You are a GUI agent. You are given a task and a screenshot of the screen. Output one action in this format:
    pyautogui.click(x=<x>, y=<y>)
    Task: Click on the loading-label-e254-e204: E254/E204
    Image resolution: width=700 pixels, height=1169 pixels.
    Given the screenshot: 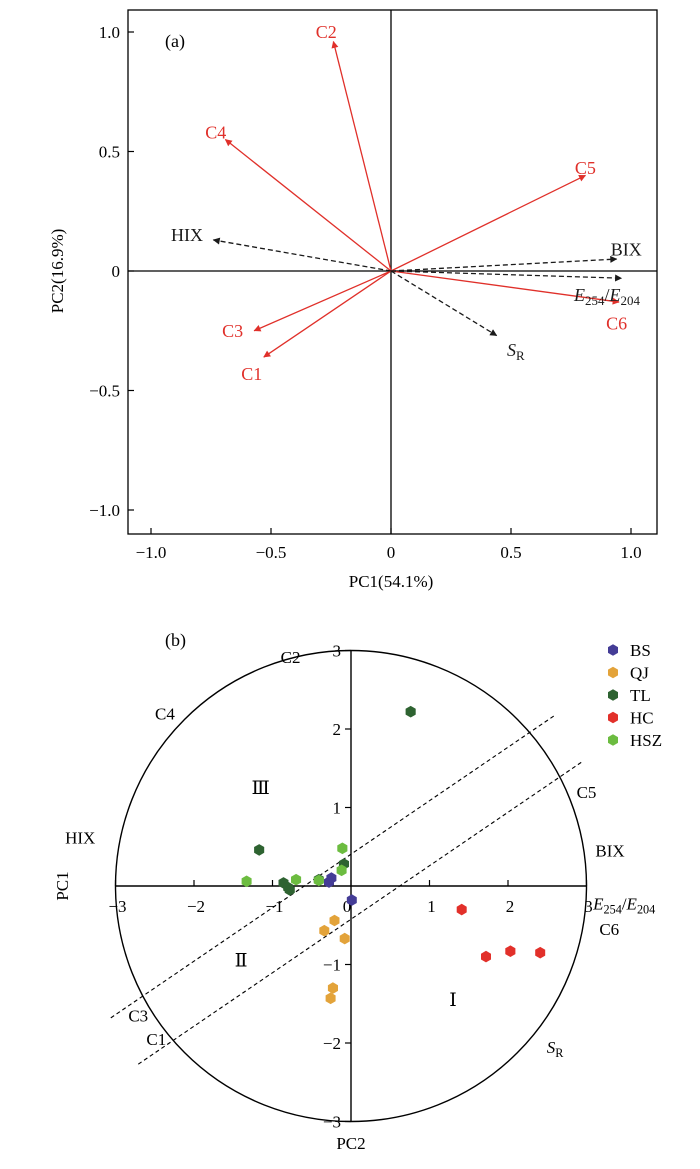 What is the action you would take?
    pyautogui.click(x=606, y=296)
    